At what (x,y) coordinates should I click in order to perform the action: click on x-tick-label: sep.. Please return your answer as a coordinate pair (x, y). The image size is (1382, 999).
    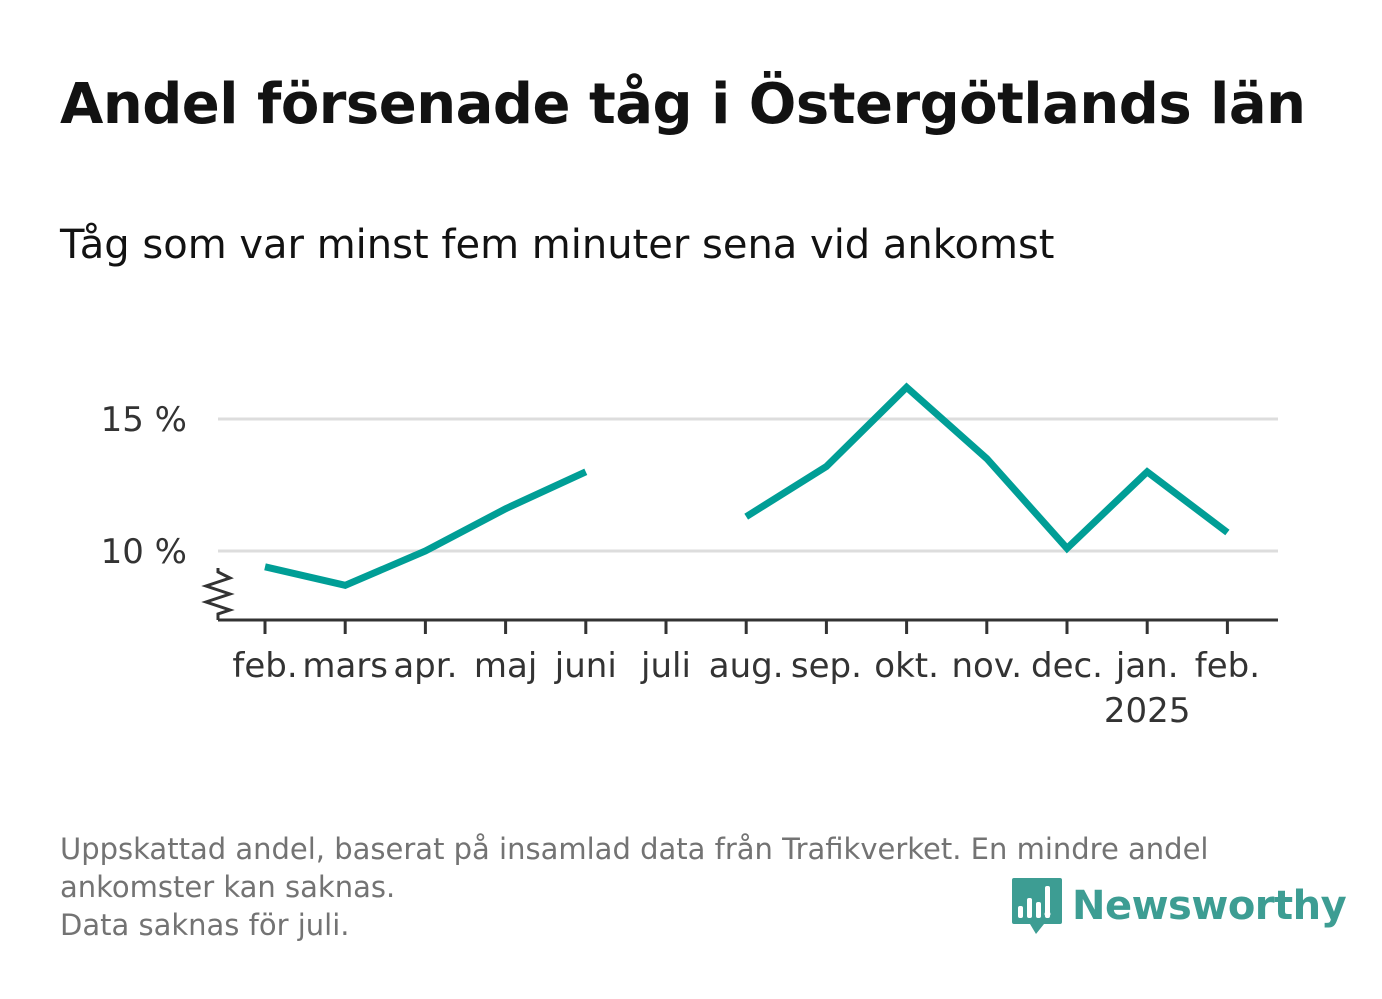
    Looking at the image, I should click on (826, 666).